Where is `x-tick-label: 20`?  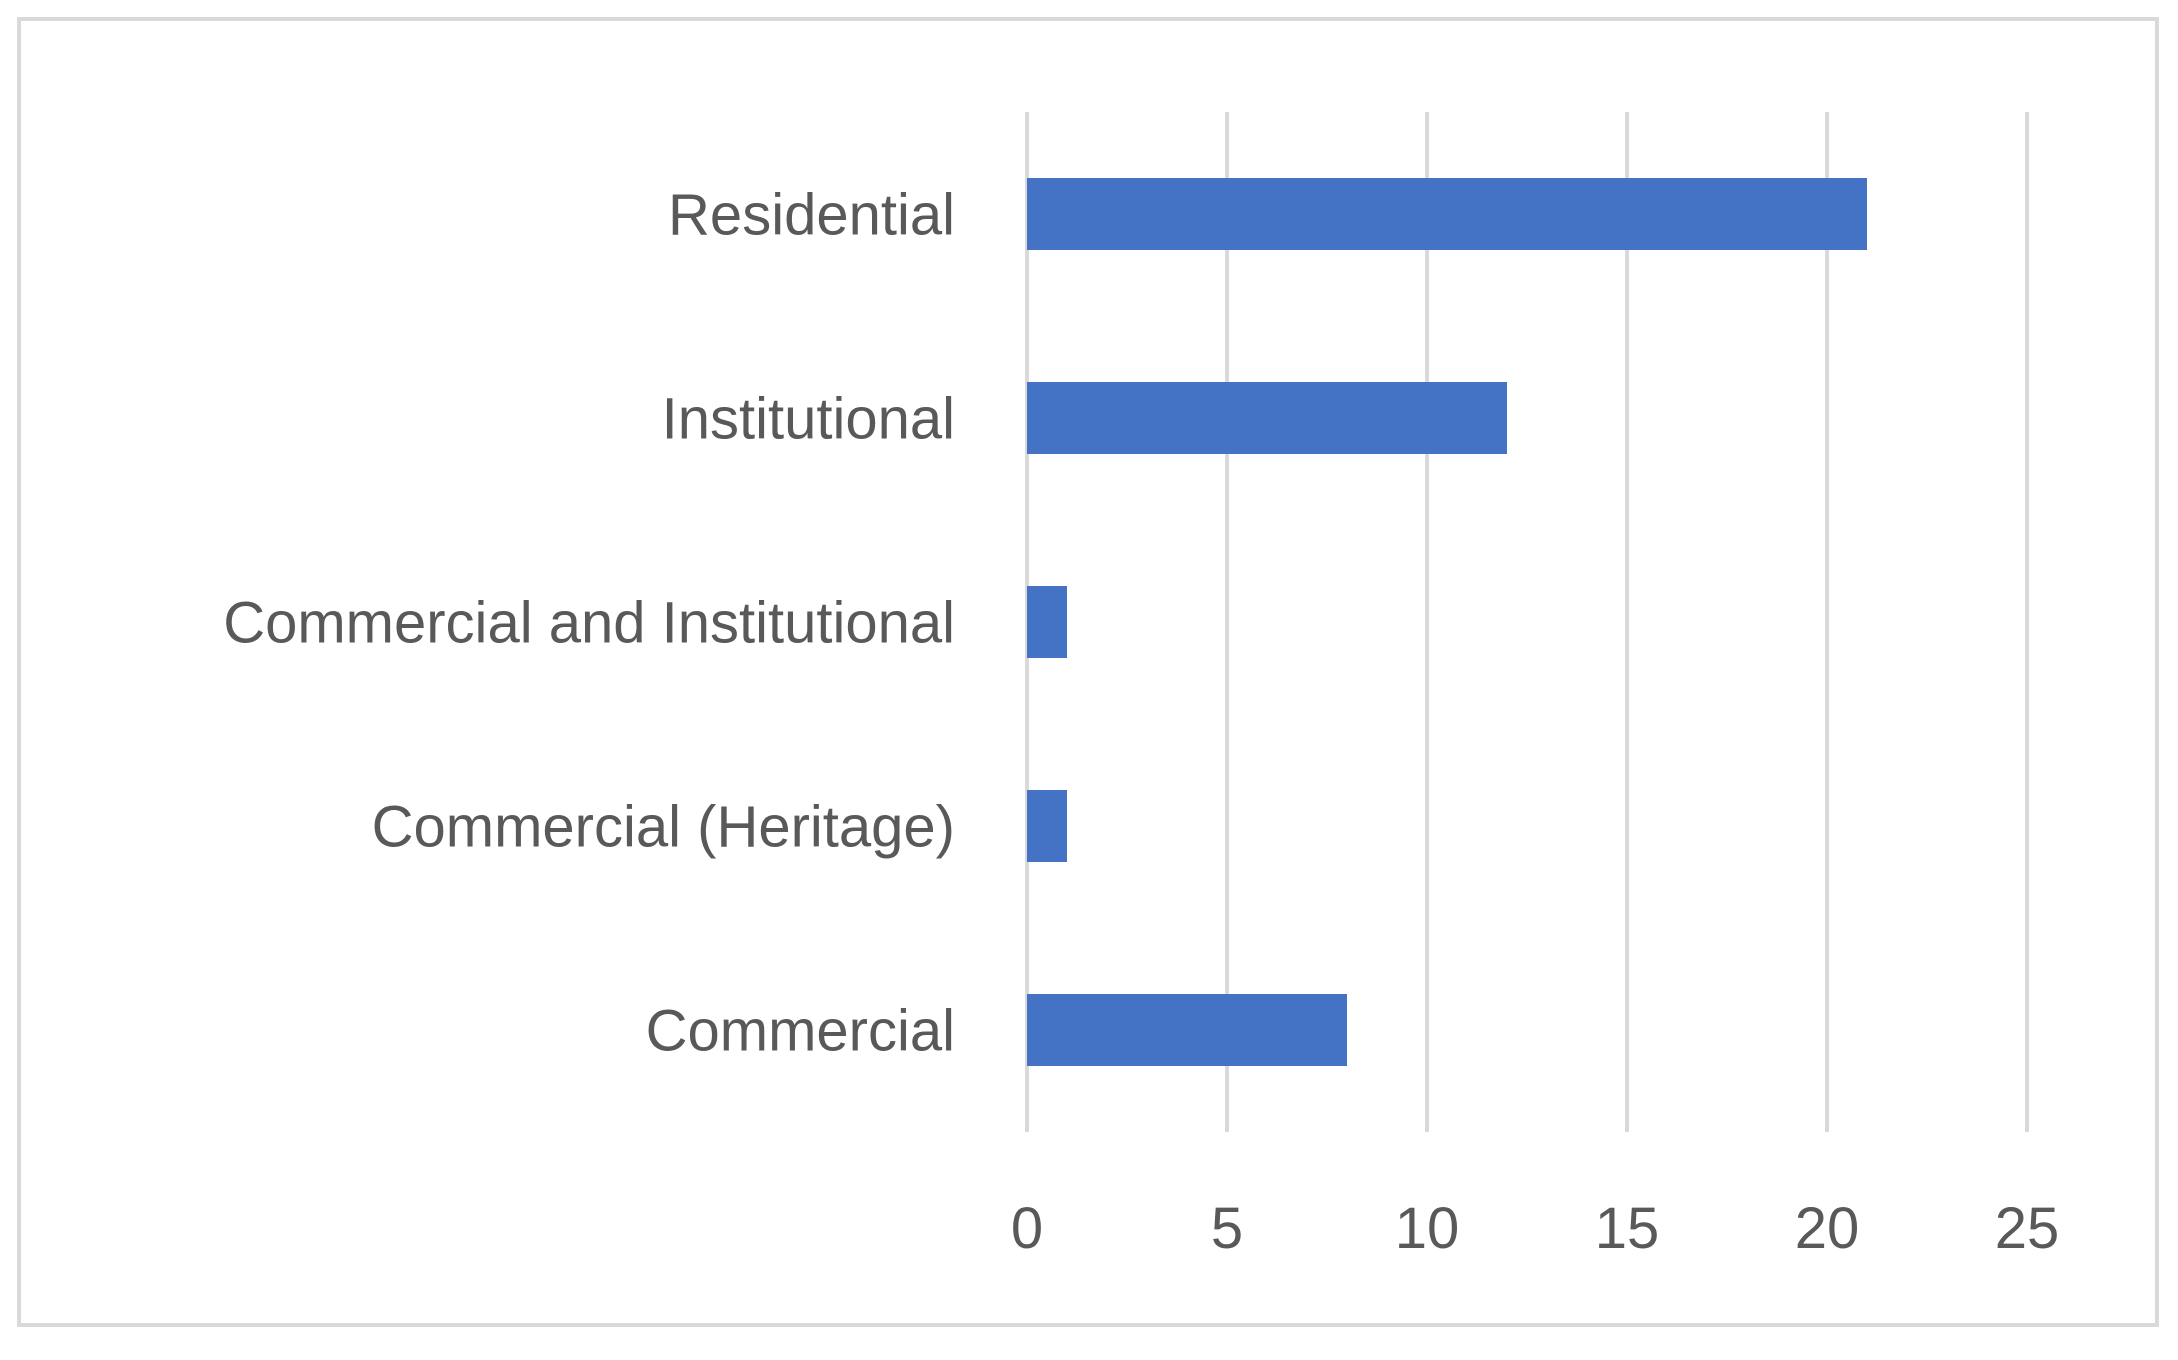 x-tick-label: 20 is located at coordinates (1827, 1228).